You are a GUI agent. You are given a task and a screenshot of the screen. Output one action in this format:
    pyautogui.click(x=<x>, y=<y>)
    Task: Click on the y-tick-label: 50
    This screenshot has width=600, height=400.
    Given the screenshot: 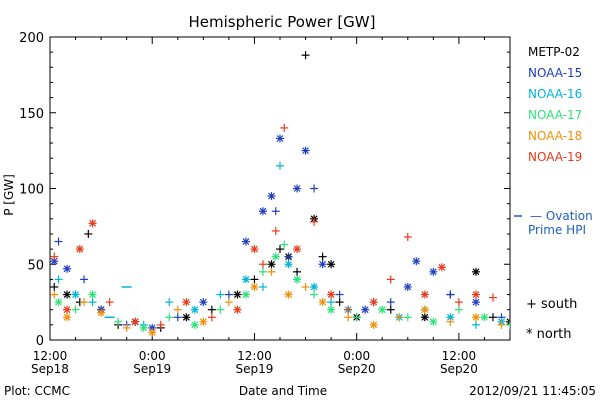 What is the action you would take?
    pyautogui.click(x=35, y=265)
    